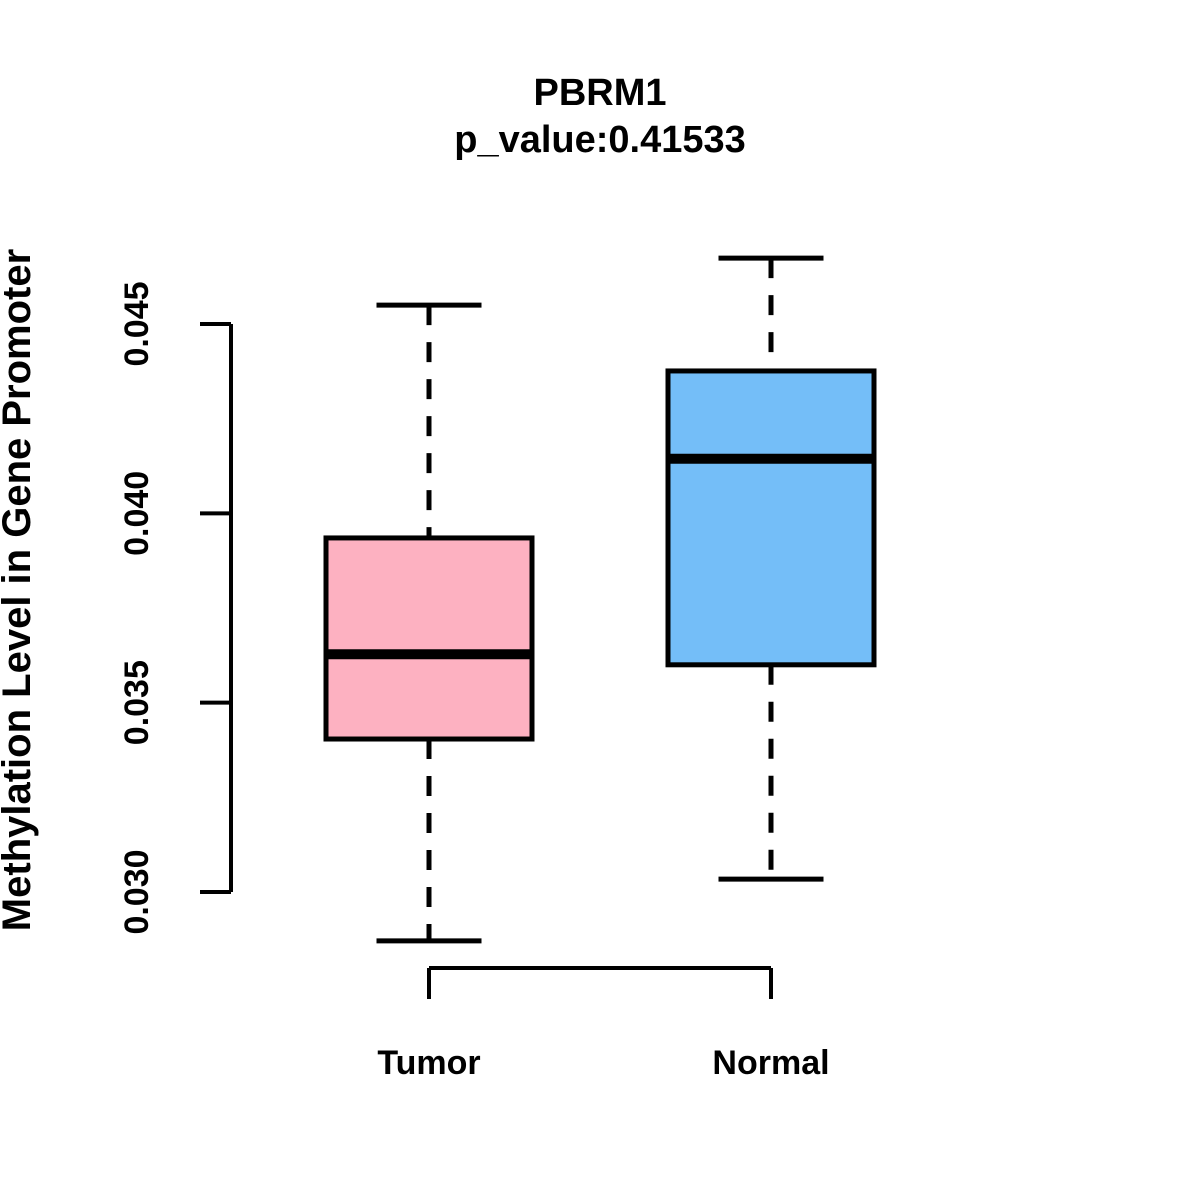 Image resolution: width=1200 pixels, height=1200 pixels. I want to click on y-axis-tick-label: 0.040, so click(137, 513).